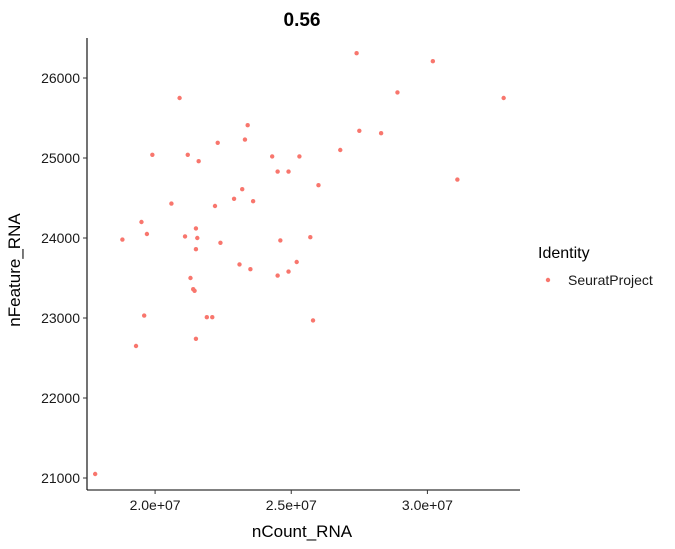  I want to click on legend: Identity SeuratProject, so click(595, 266).